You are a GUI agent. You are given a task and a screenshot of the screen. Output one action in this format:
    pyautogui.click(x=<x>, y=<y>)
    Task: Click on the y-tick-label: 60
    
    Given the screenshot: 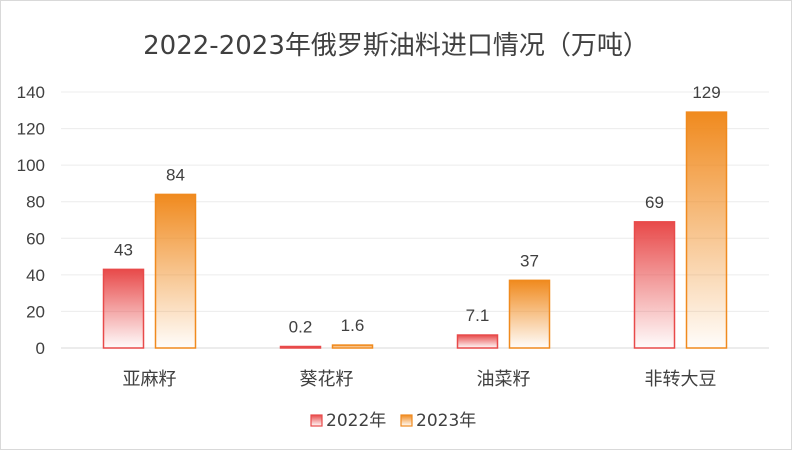 What is the action you would take?
    pyautogui.click(x=35, y=238)
    